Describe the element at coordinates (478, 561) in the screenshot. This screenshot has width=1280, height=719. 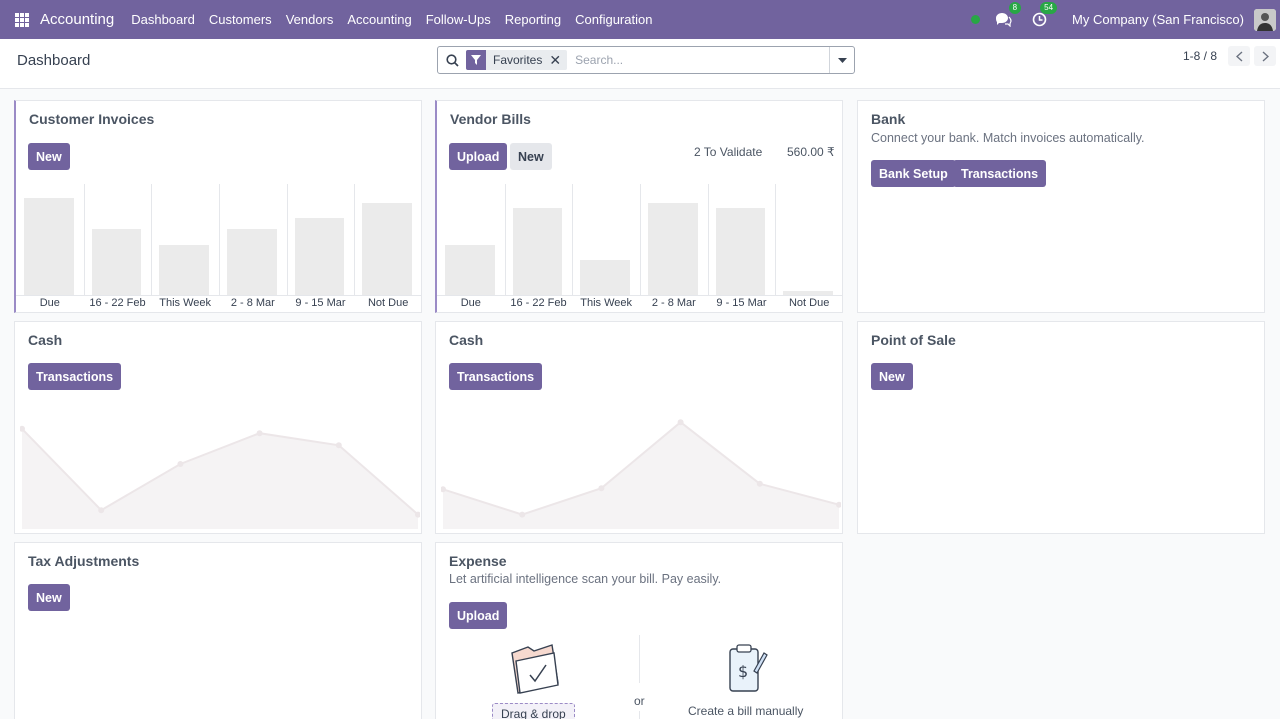
I see `card-title: Expense` at that location.